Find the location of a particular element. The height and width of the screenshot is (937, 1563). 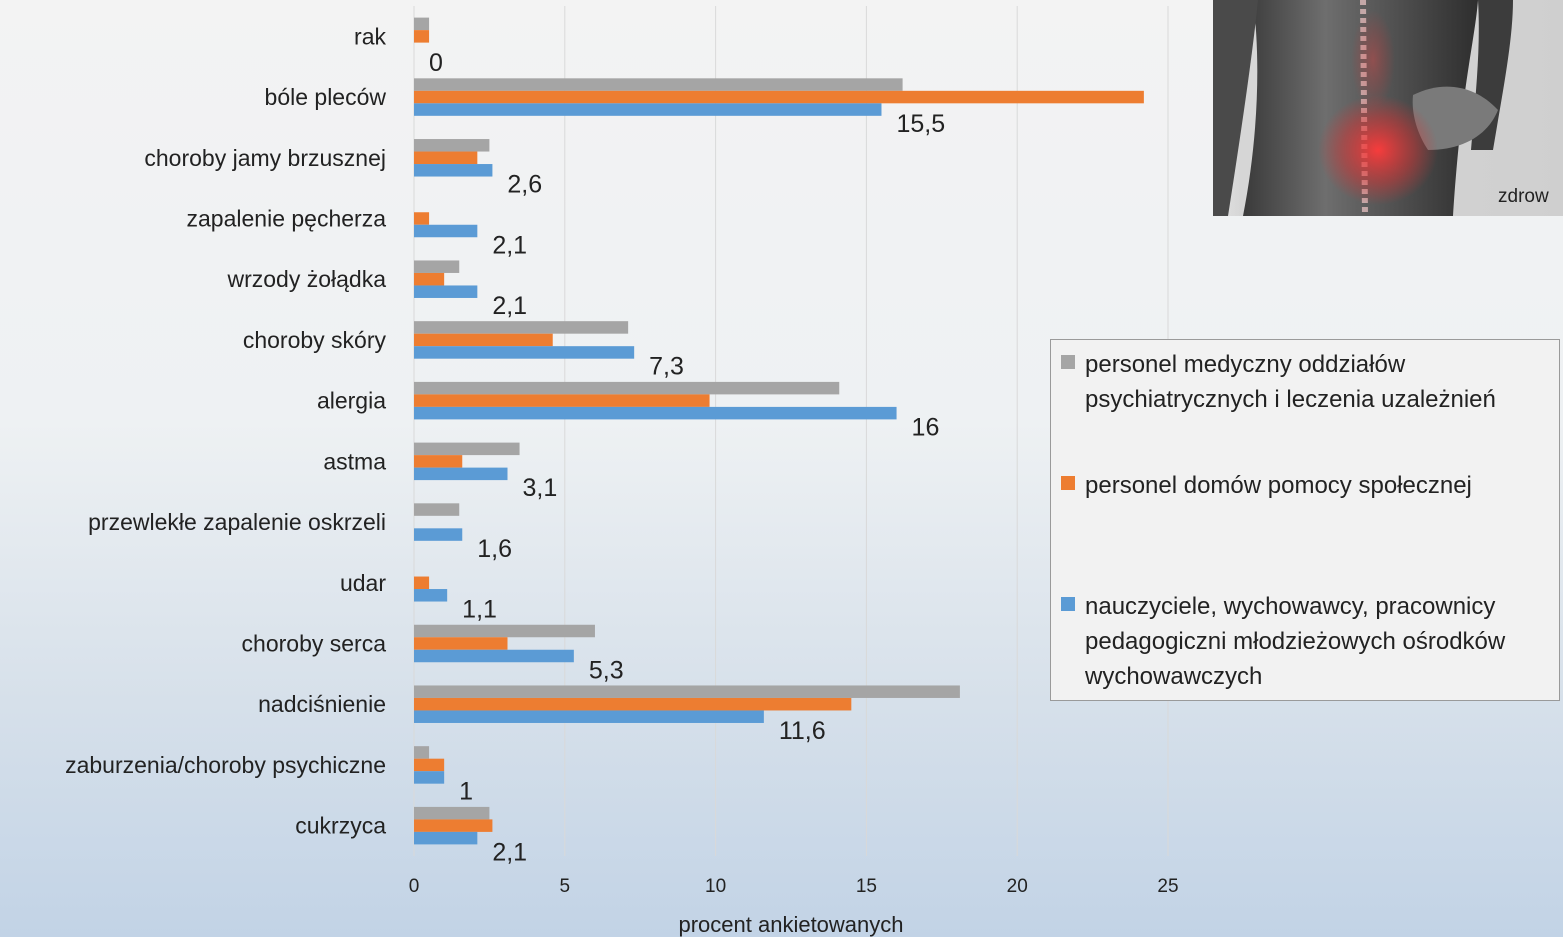

category-label: alergia is located at coordinates (351, 401).